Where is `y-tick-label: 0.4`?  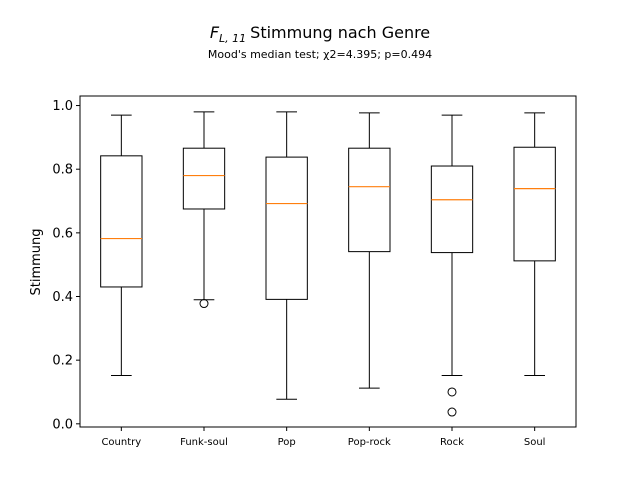
y-tick-label: 0.4 is located at coordinates (62, 297).